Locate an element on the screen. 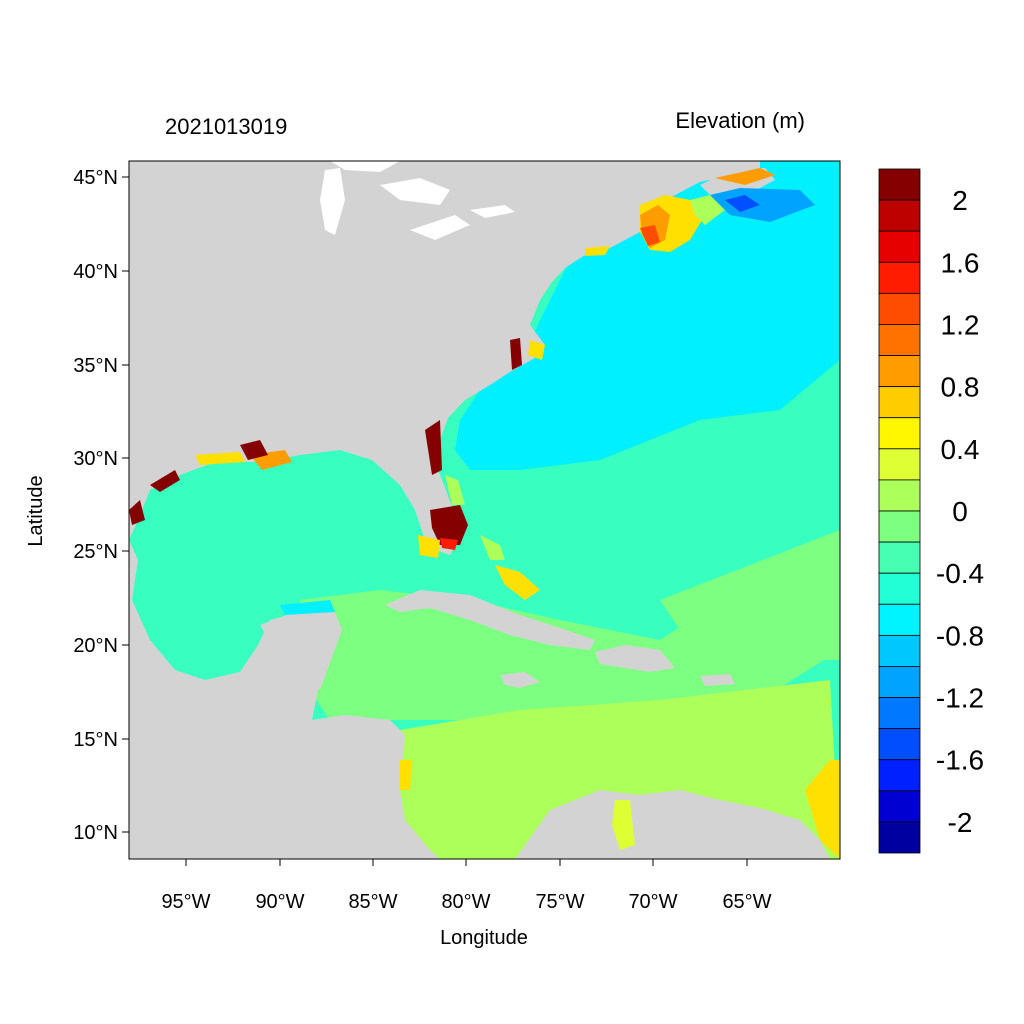  variable-title: Elevation (m) is located at coordinates (740, 120).